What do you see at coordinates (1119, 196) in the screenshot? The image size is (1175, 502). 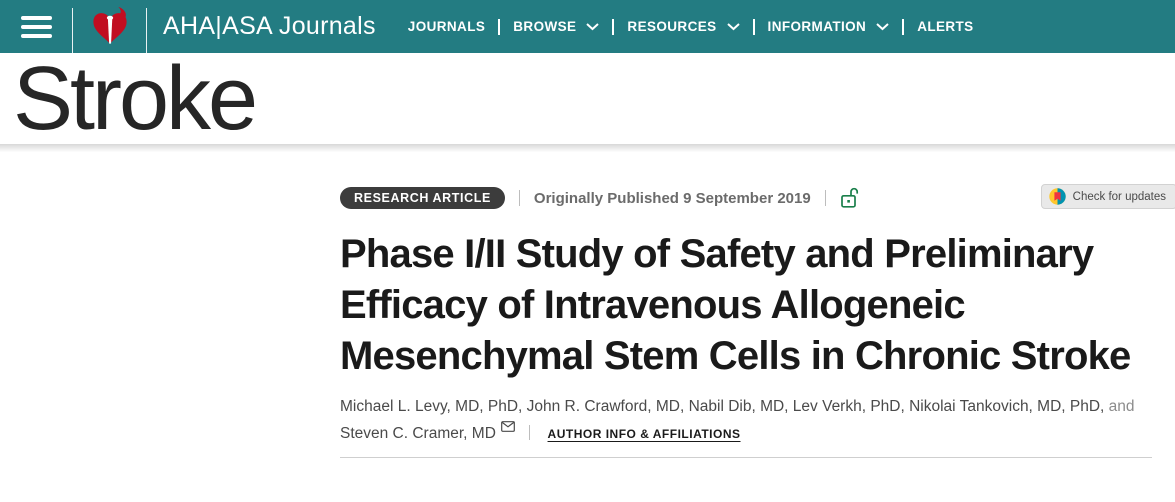 I see `check-updates-label: Check for updates` at bounding box center [1119, 196].